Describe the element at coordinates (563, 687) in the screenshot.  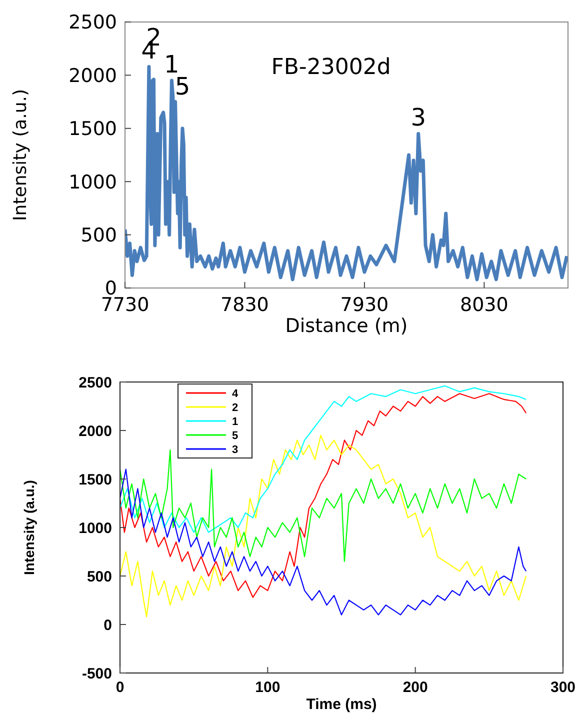
I see `x-tick-label: 300` at that location.